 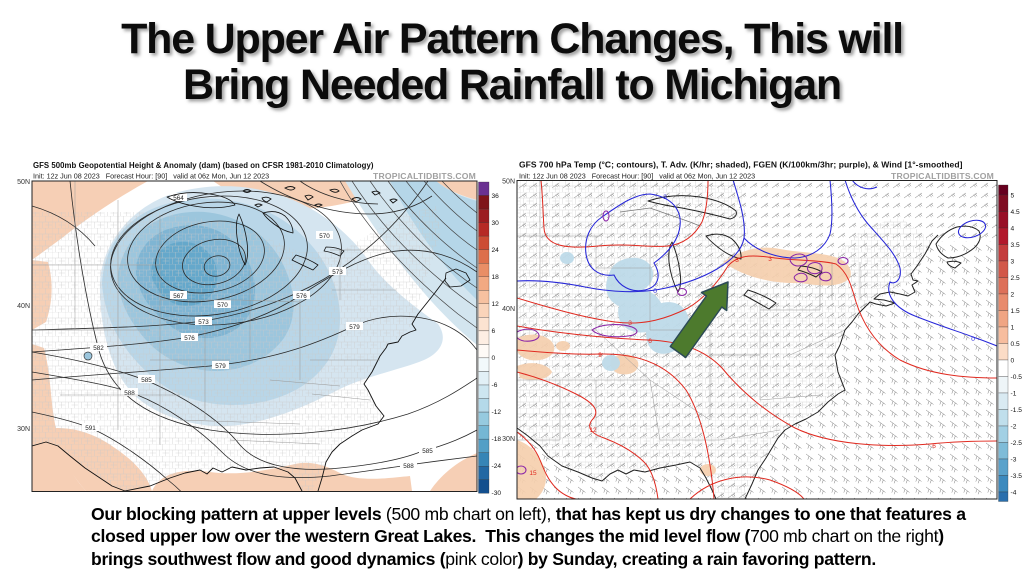 I want to click on svg-text: 567, so click(x=178, y=296).